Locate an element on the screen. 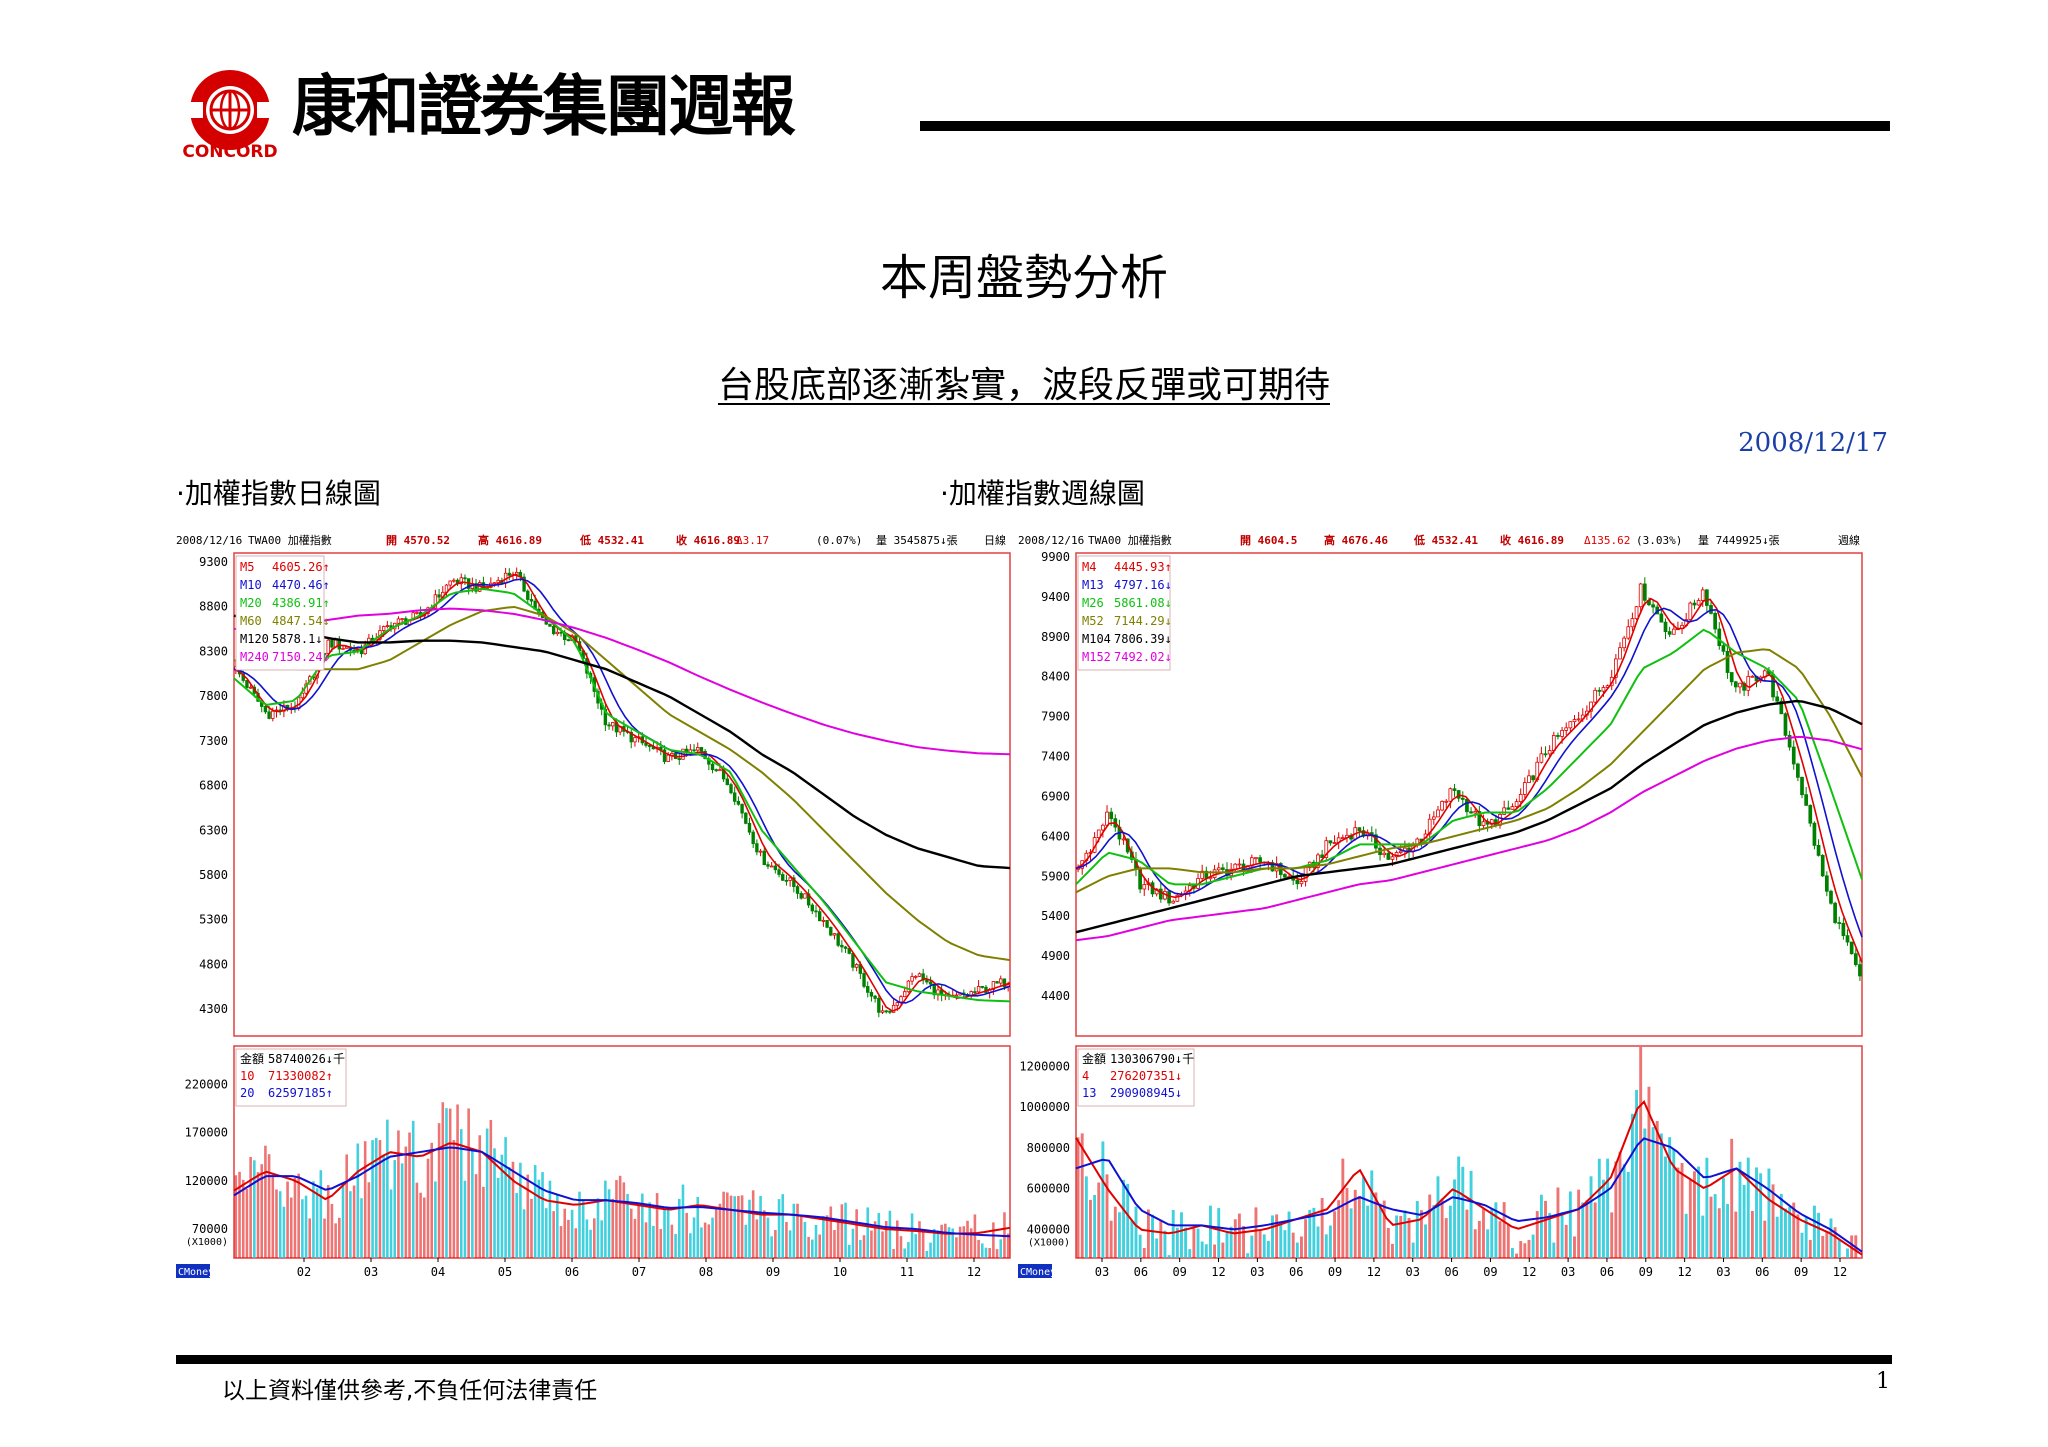  header-change: Δ135.62 is located at coordinates (1607, 540).